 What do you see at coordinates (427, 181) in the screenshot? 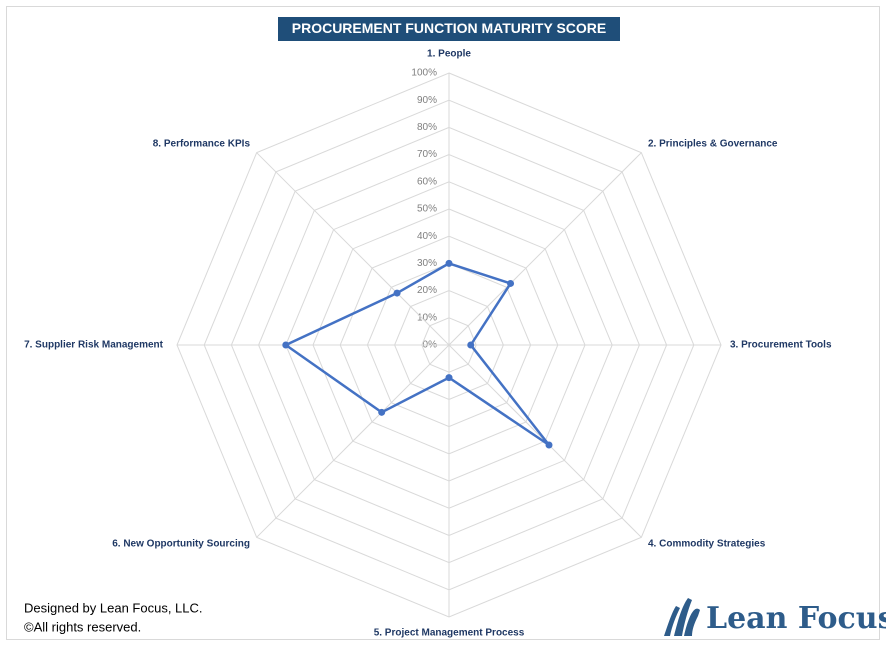
I see `tick-label: 60%` at bounding box center [427, 181].